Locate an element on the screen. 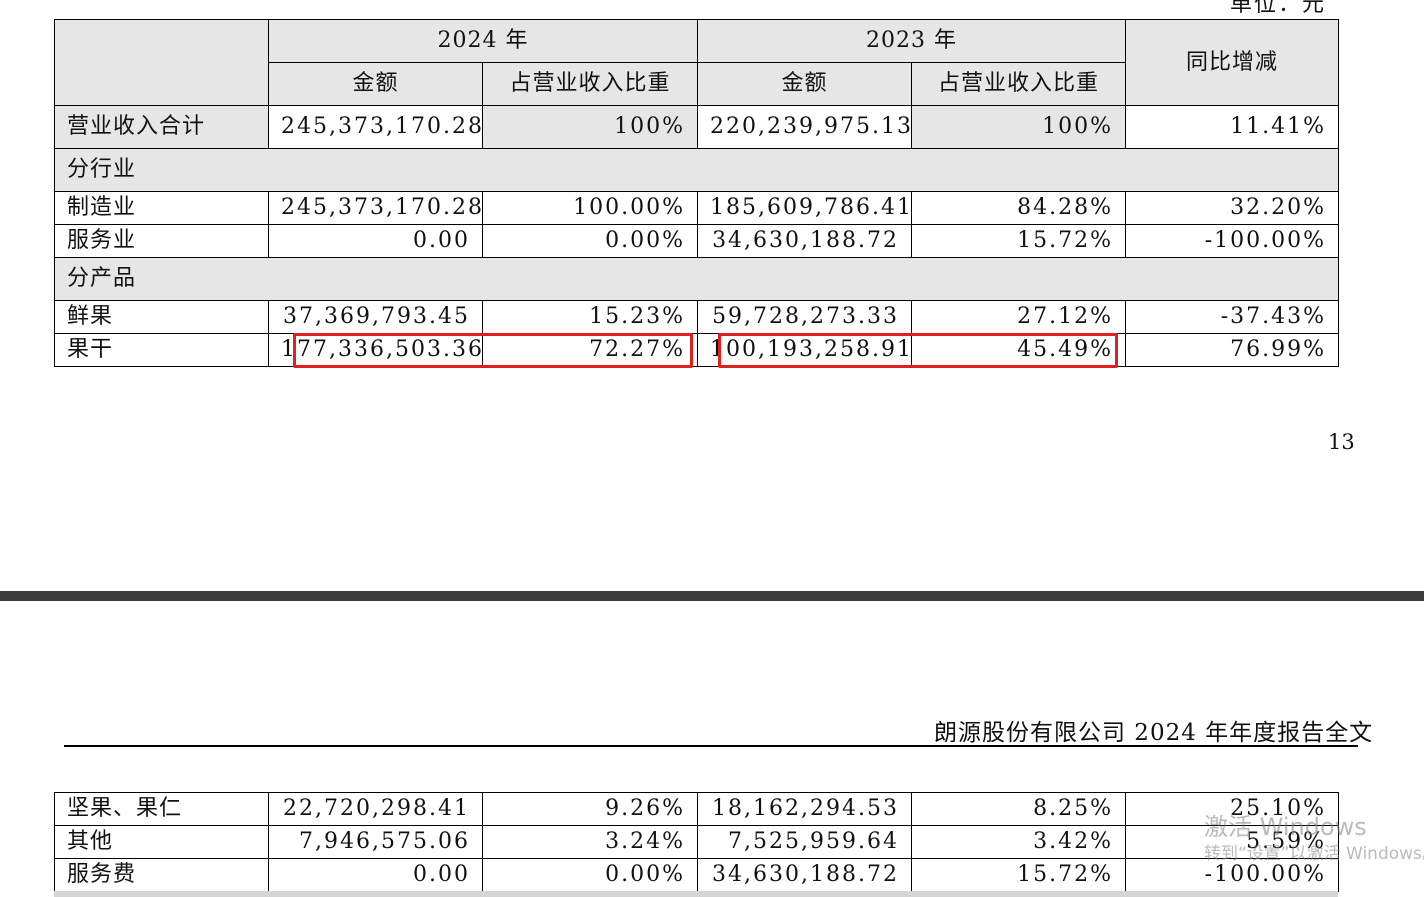 The image size is (1424, 897). yoy: 25.10% is located at coordinates (1232, 809).